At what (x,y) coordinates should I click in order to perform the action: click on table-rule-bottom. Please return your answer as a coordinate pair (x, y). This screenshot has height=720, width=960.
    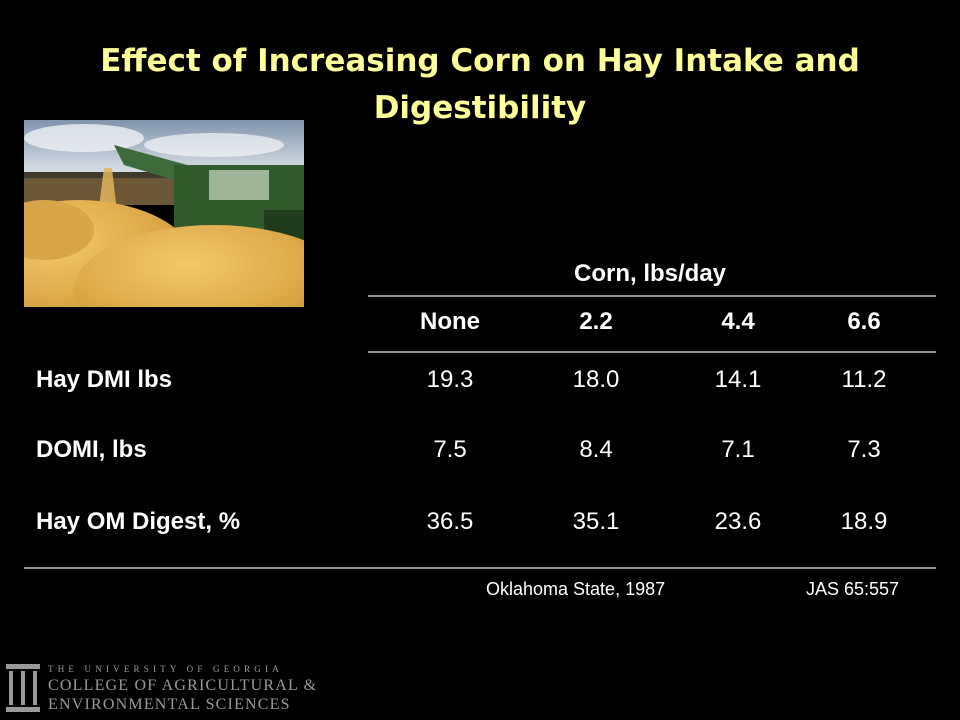
    Looking at the image, I should click on (480, 568).